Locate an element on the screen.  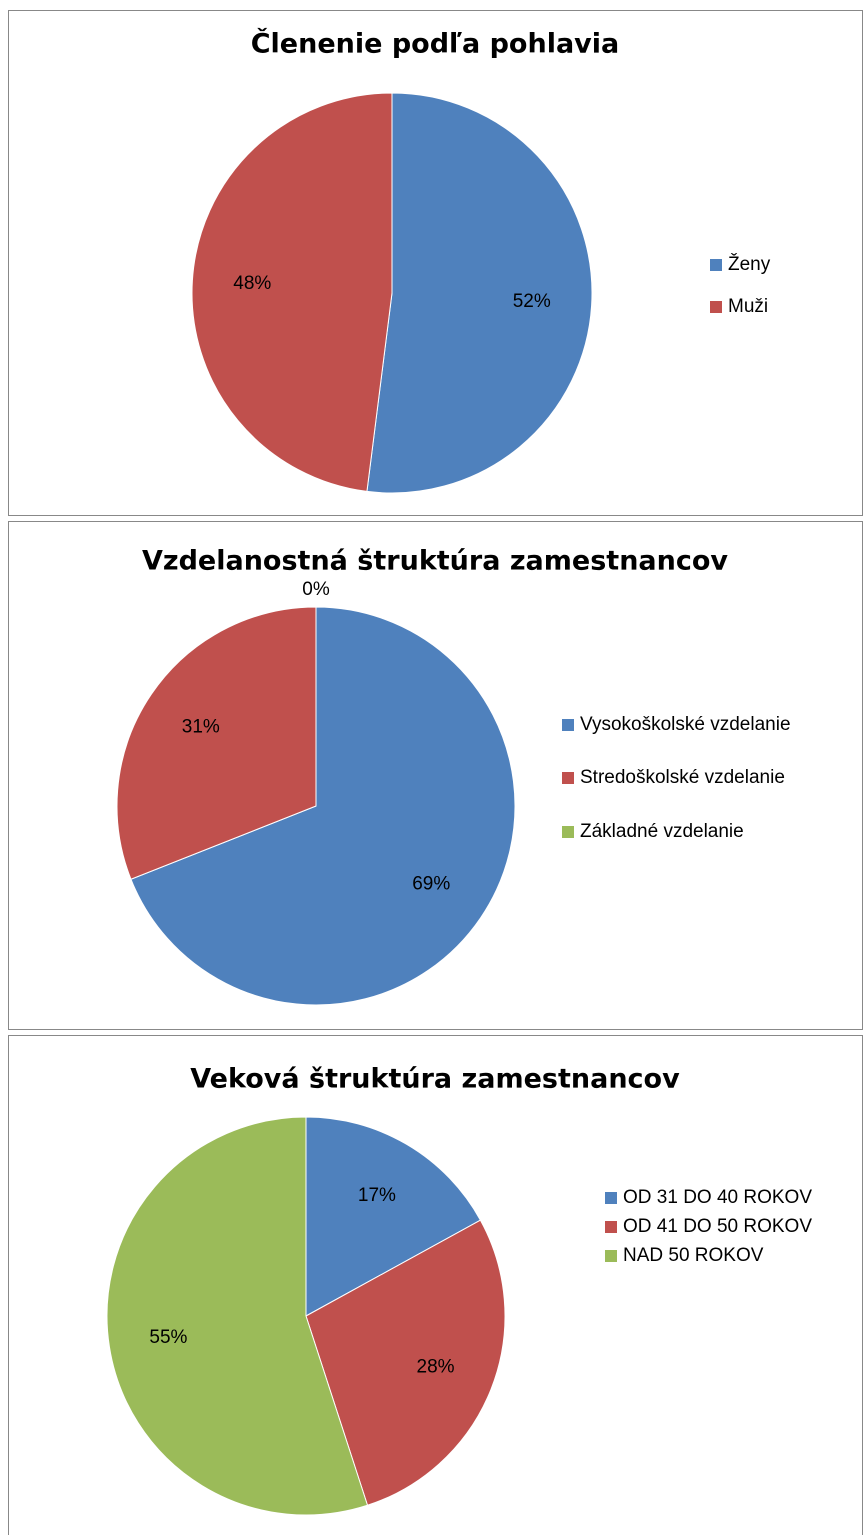
legend-label: Základné vzdelanie is located at coordinates (662, 831).